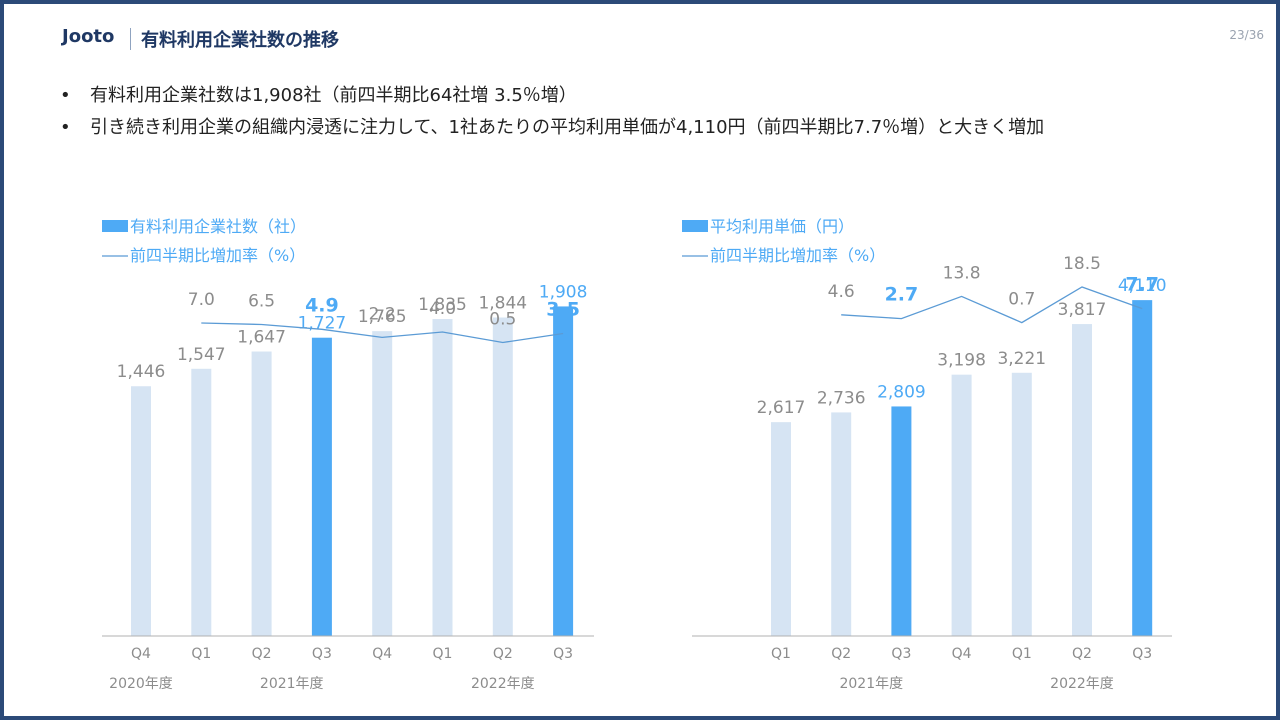 The width and height of the screenshot is (1280, 720). What do you see at coordinates (218, 226) in the screenshot?
I see `legend-bar-label: 有料利用企業社数（社）` at bounding box center [218, 226].